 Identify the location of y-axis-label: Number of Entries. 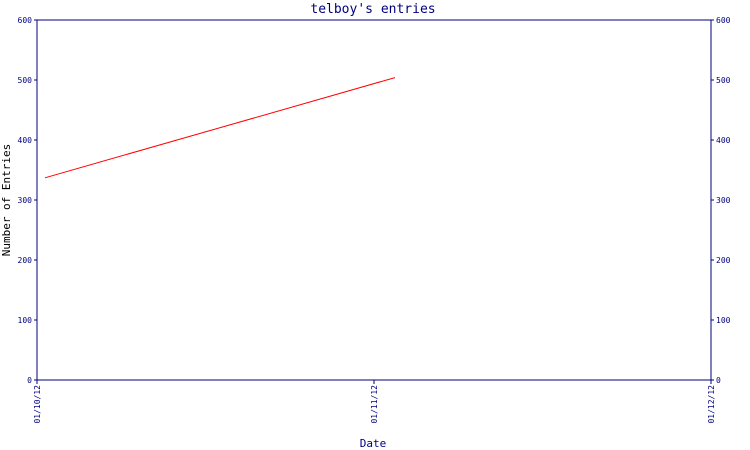
(6, 200).